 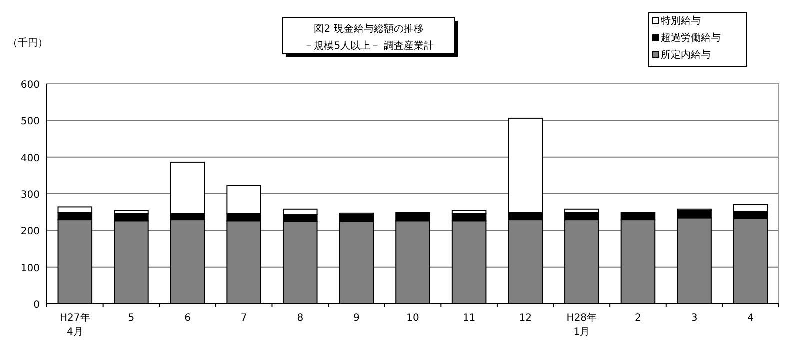 I want to click on x-tick-label: 11, so click(x=469, y=318).